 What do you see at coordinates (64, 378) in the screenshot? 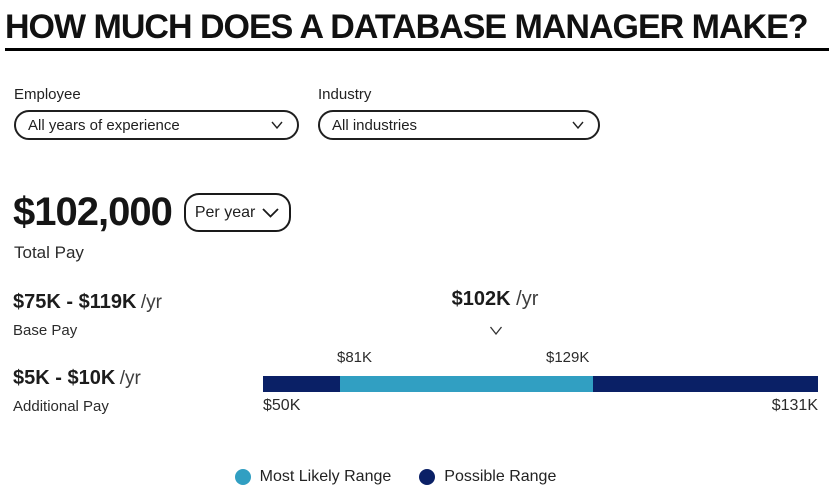
I see `additional-pay-range: $5K - $10K` at bounding box center [64, 378].